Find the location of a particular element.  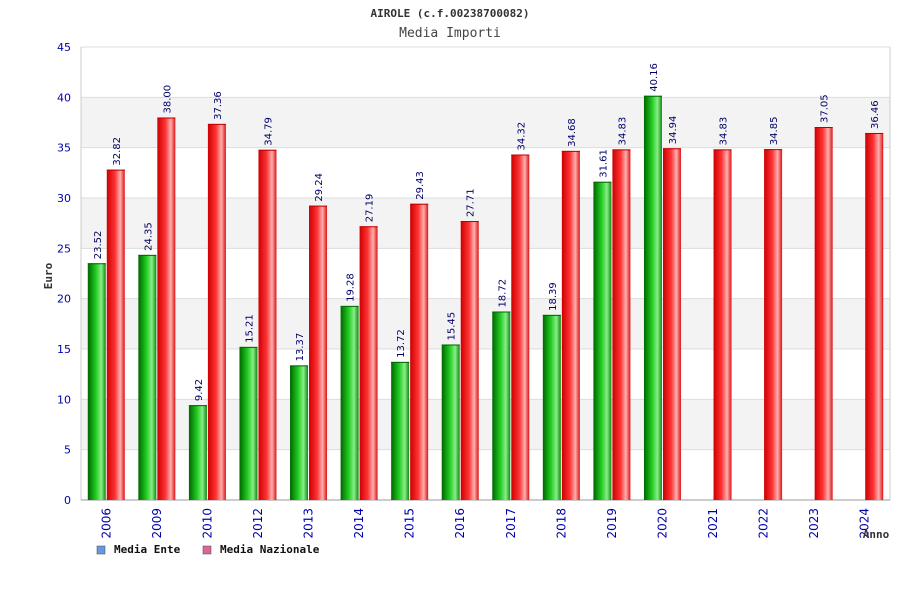

legend-swatch-media-ente is located at coordinates (101, 550).